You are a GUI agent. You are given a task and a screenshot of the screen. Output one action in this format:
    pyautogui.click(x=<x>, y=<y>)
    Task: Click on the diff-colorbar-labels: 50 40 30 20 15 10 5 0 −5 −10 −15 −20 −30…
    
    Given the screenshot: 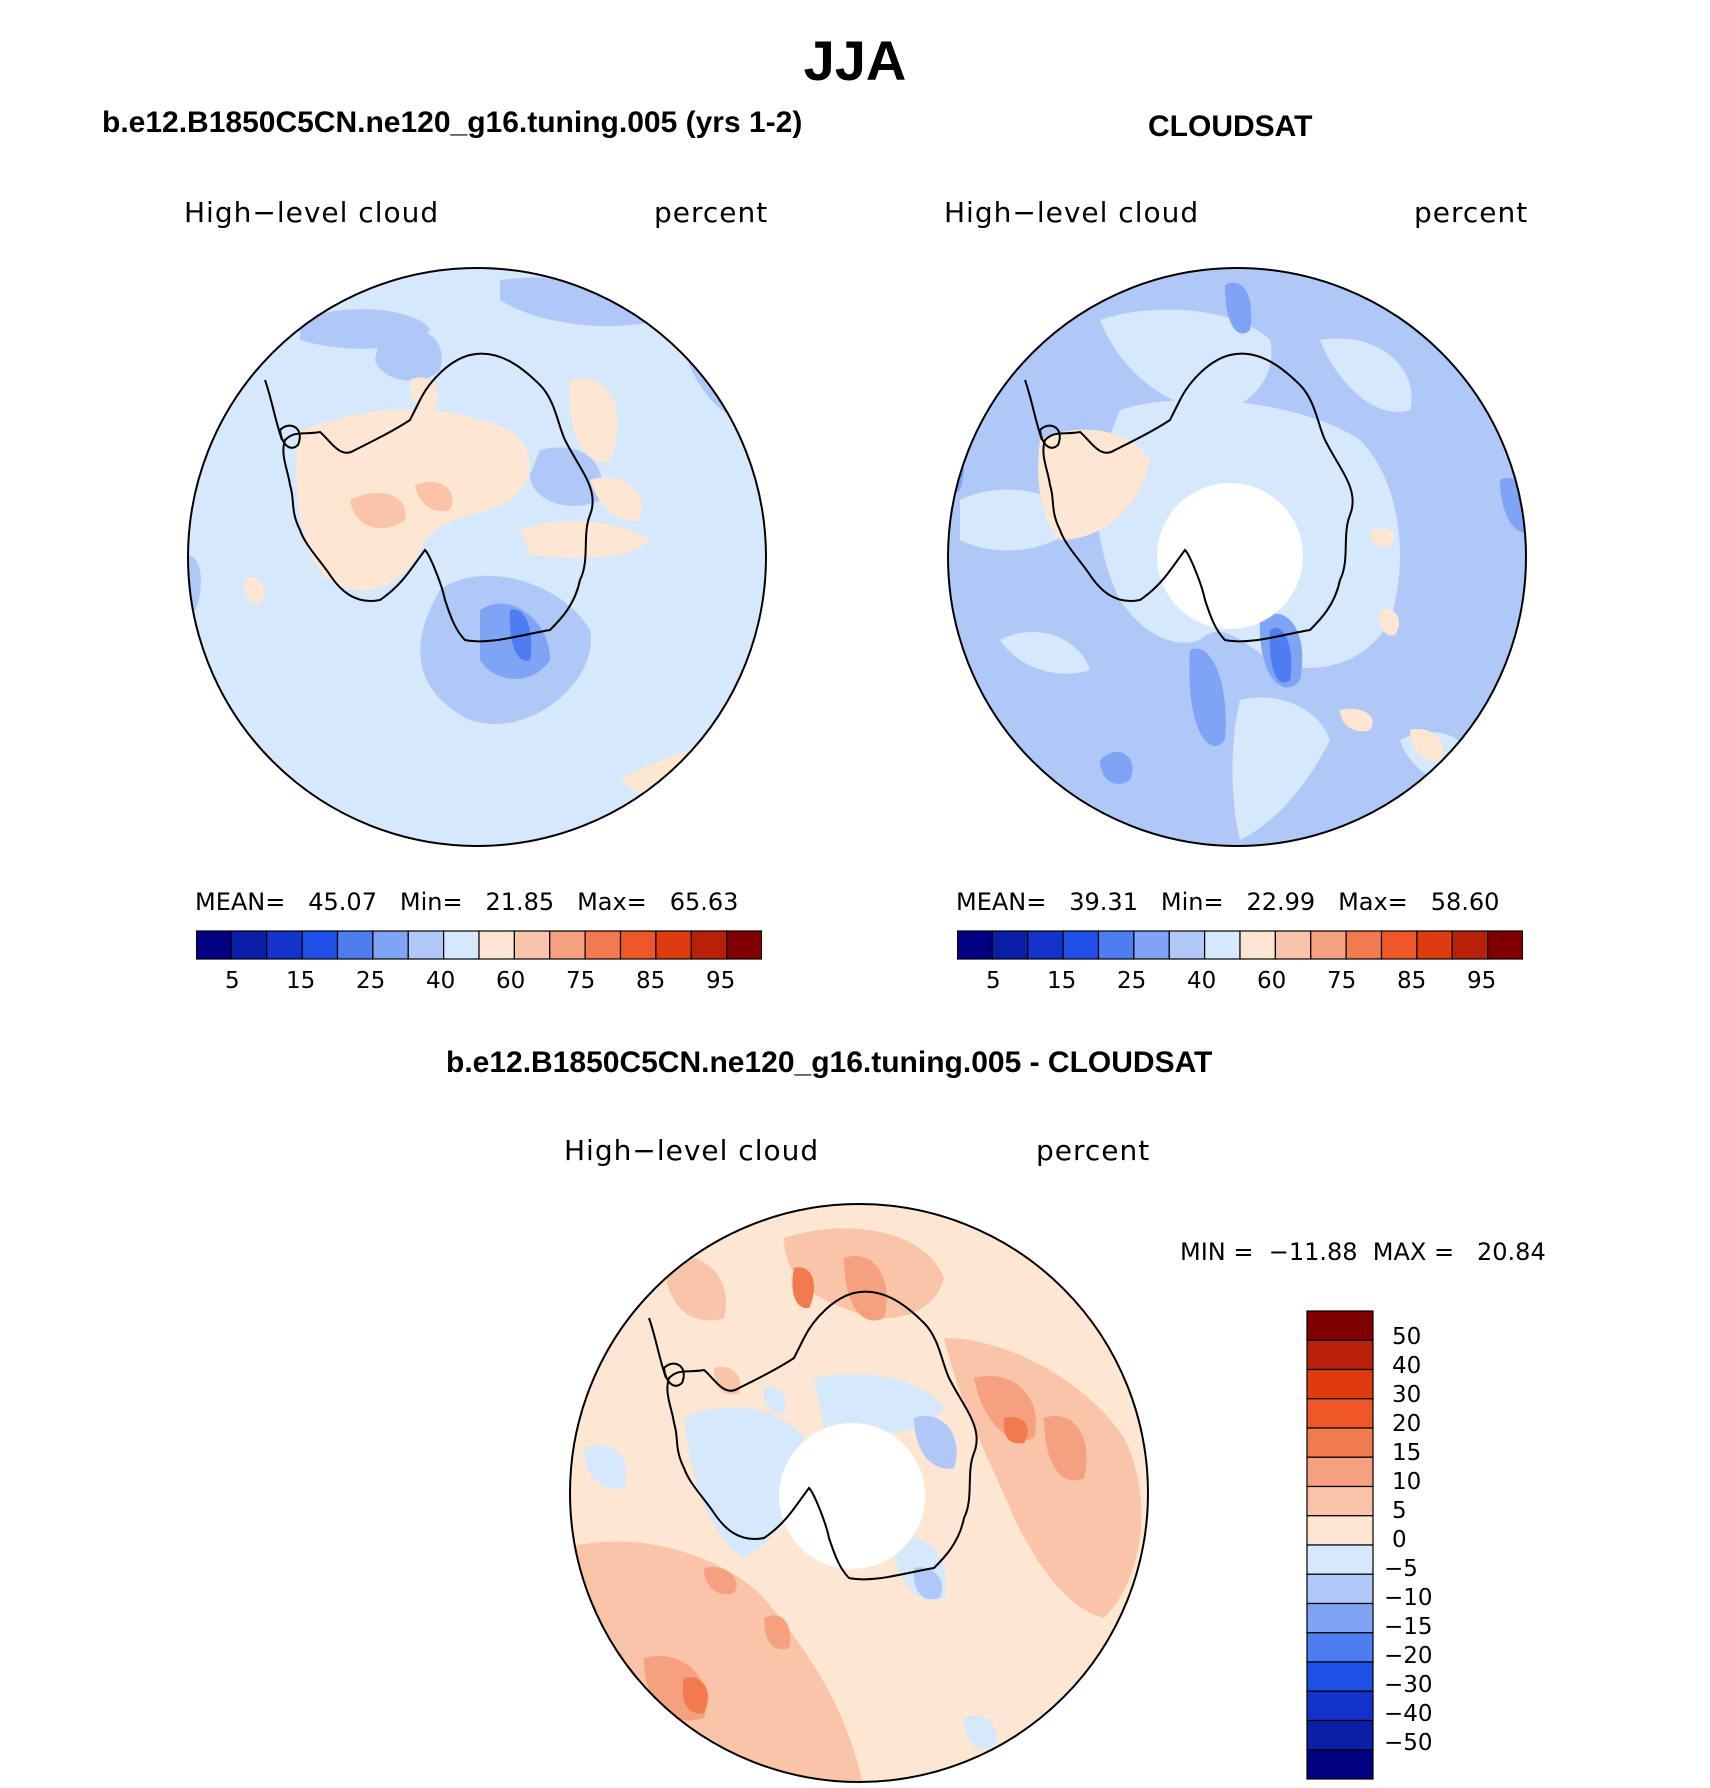 What is the action you would take?
    pyautogui.click(x=1424, y=1545)
    